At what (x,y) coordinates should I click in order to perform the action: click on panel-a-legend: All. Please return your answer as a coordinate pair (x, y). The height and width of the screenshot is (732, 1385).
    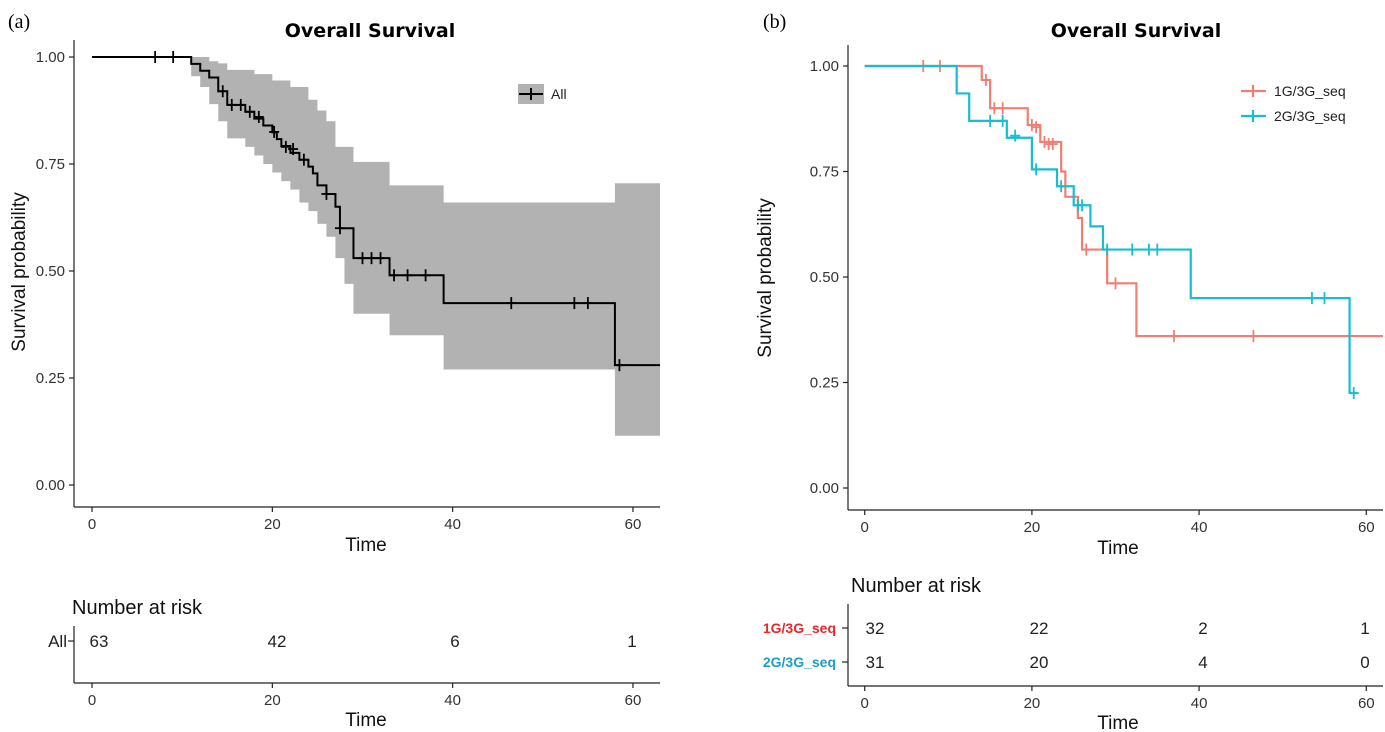
    Looking at the image, I should click on (542, 94).